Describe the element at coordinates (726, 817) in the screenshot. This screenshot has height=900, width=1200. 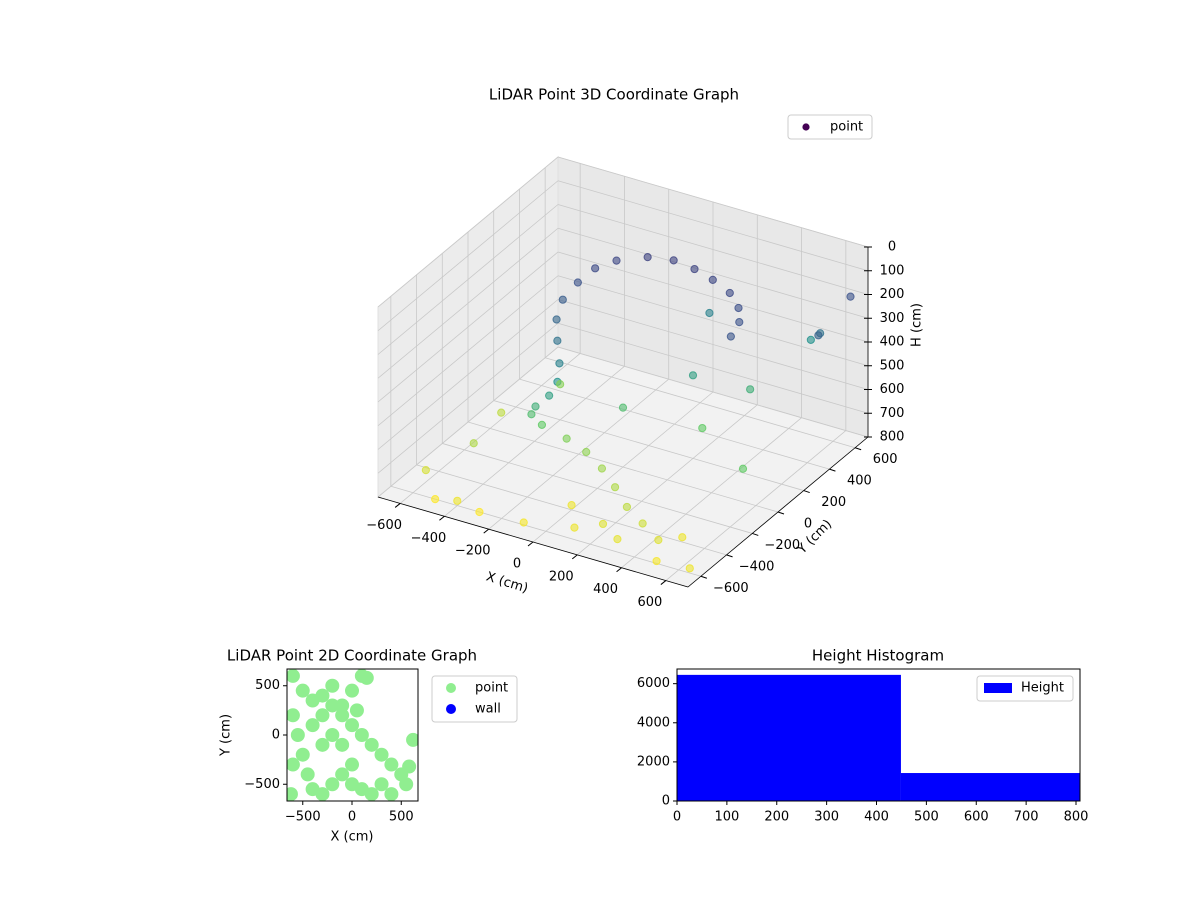
I see `x-tick-label: 100` at that location.